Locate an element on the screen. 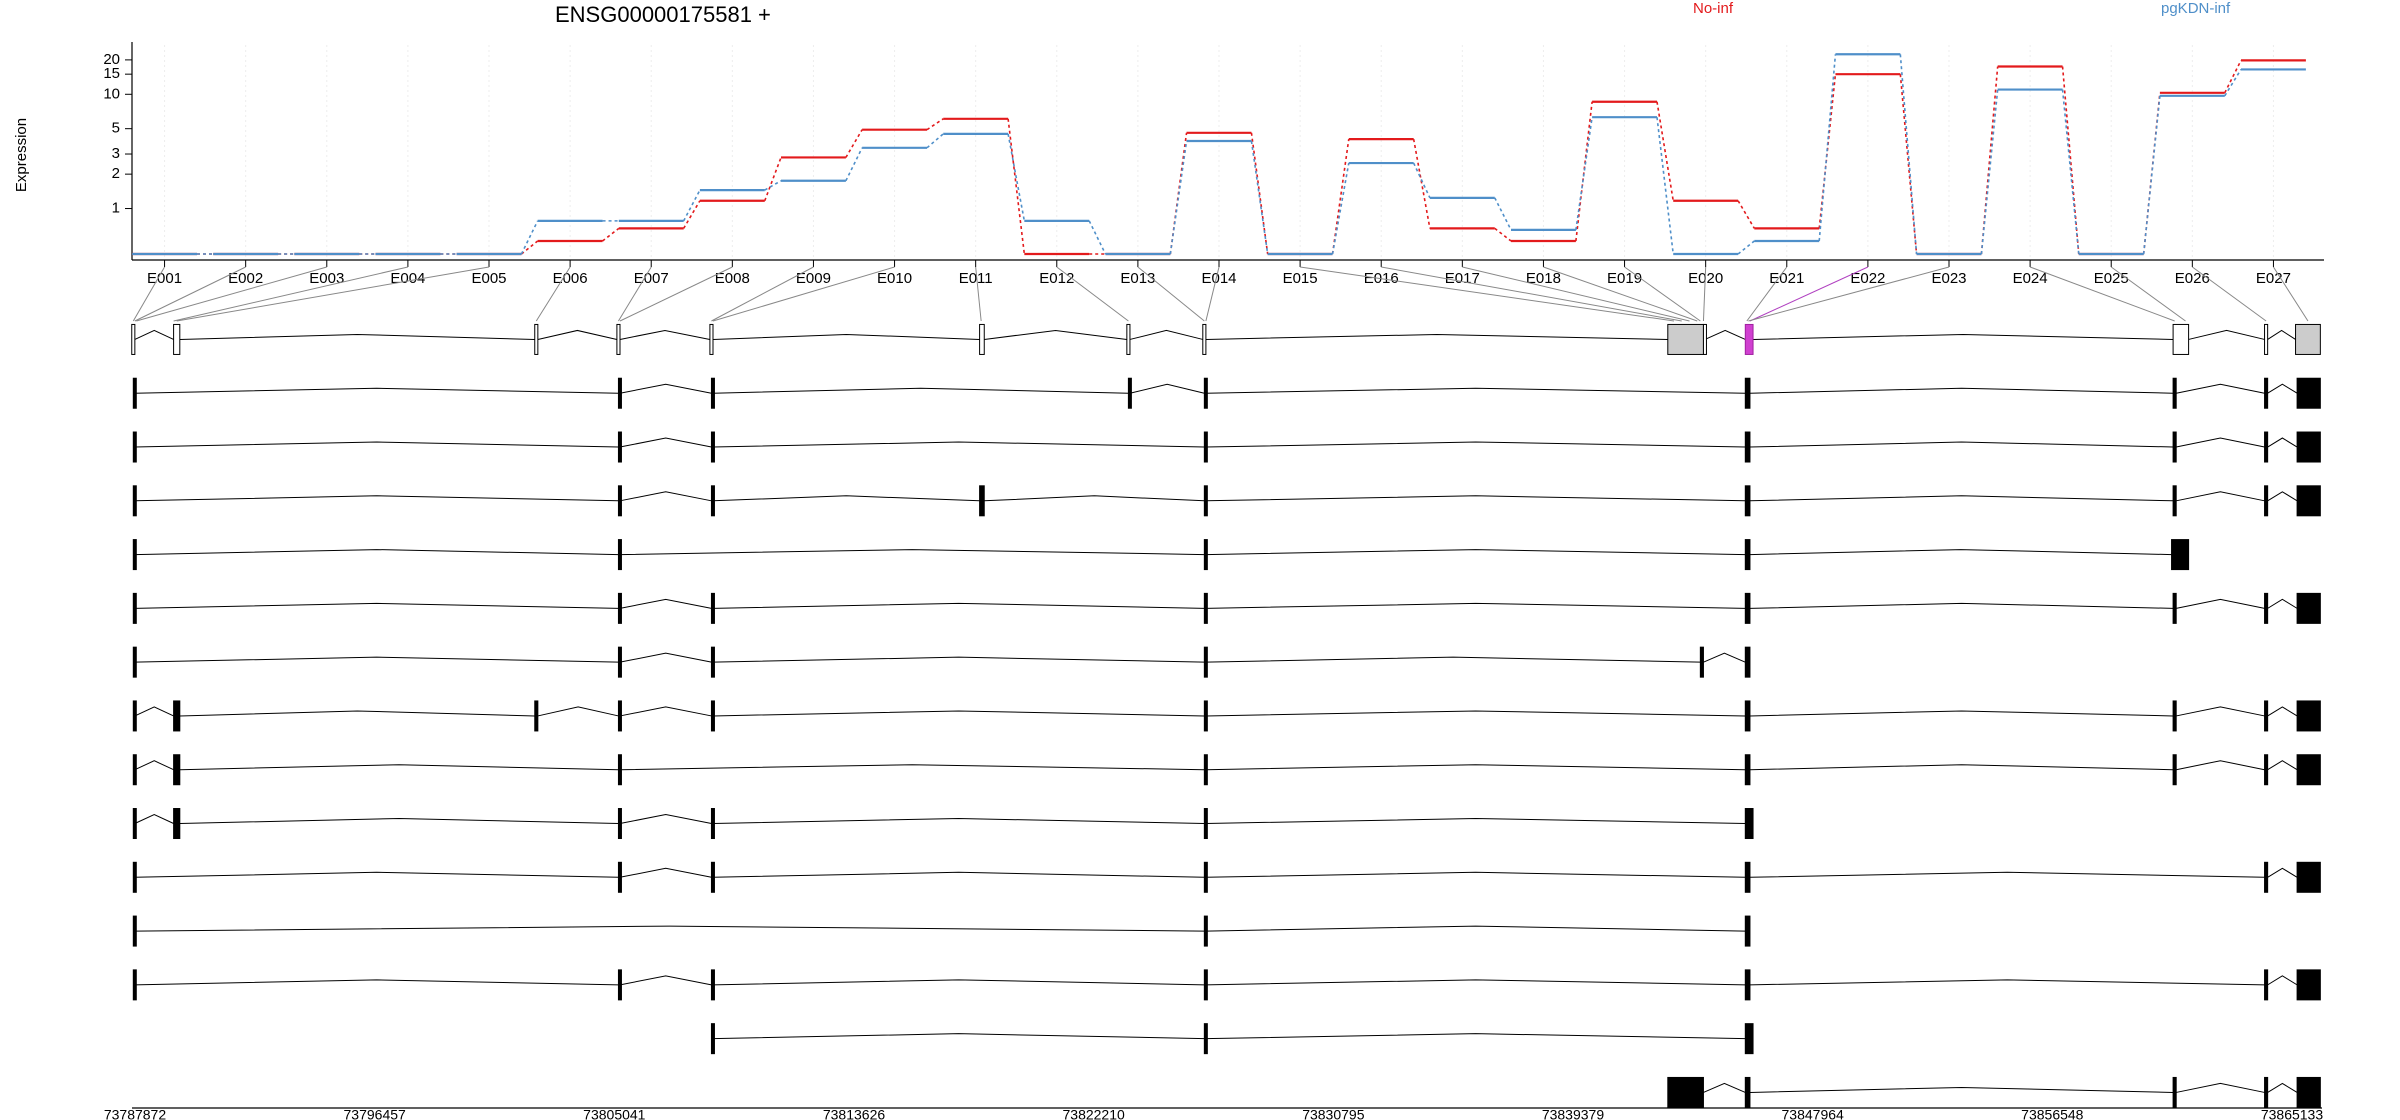 The height and width of the screenshot is (1120, 2400). y-tick-label: 5 is located at coordinates (116, 128).